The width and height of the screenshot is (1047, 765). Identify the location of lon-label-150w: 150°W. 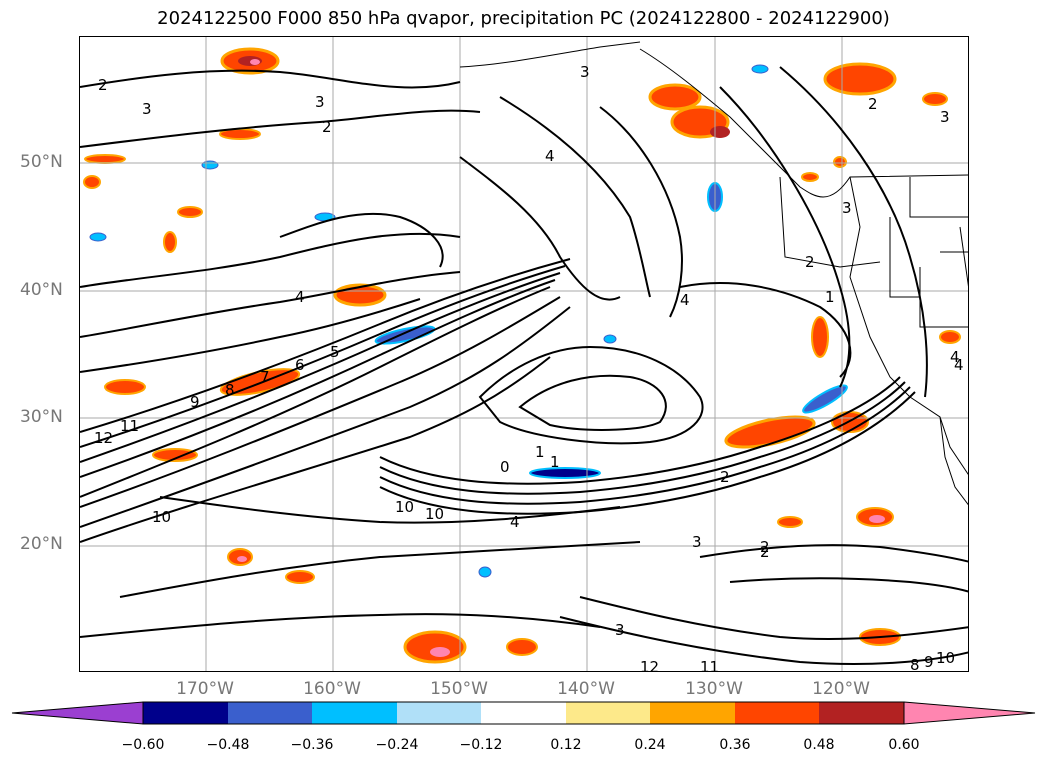
(459, 689).